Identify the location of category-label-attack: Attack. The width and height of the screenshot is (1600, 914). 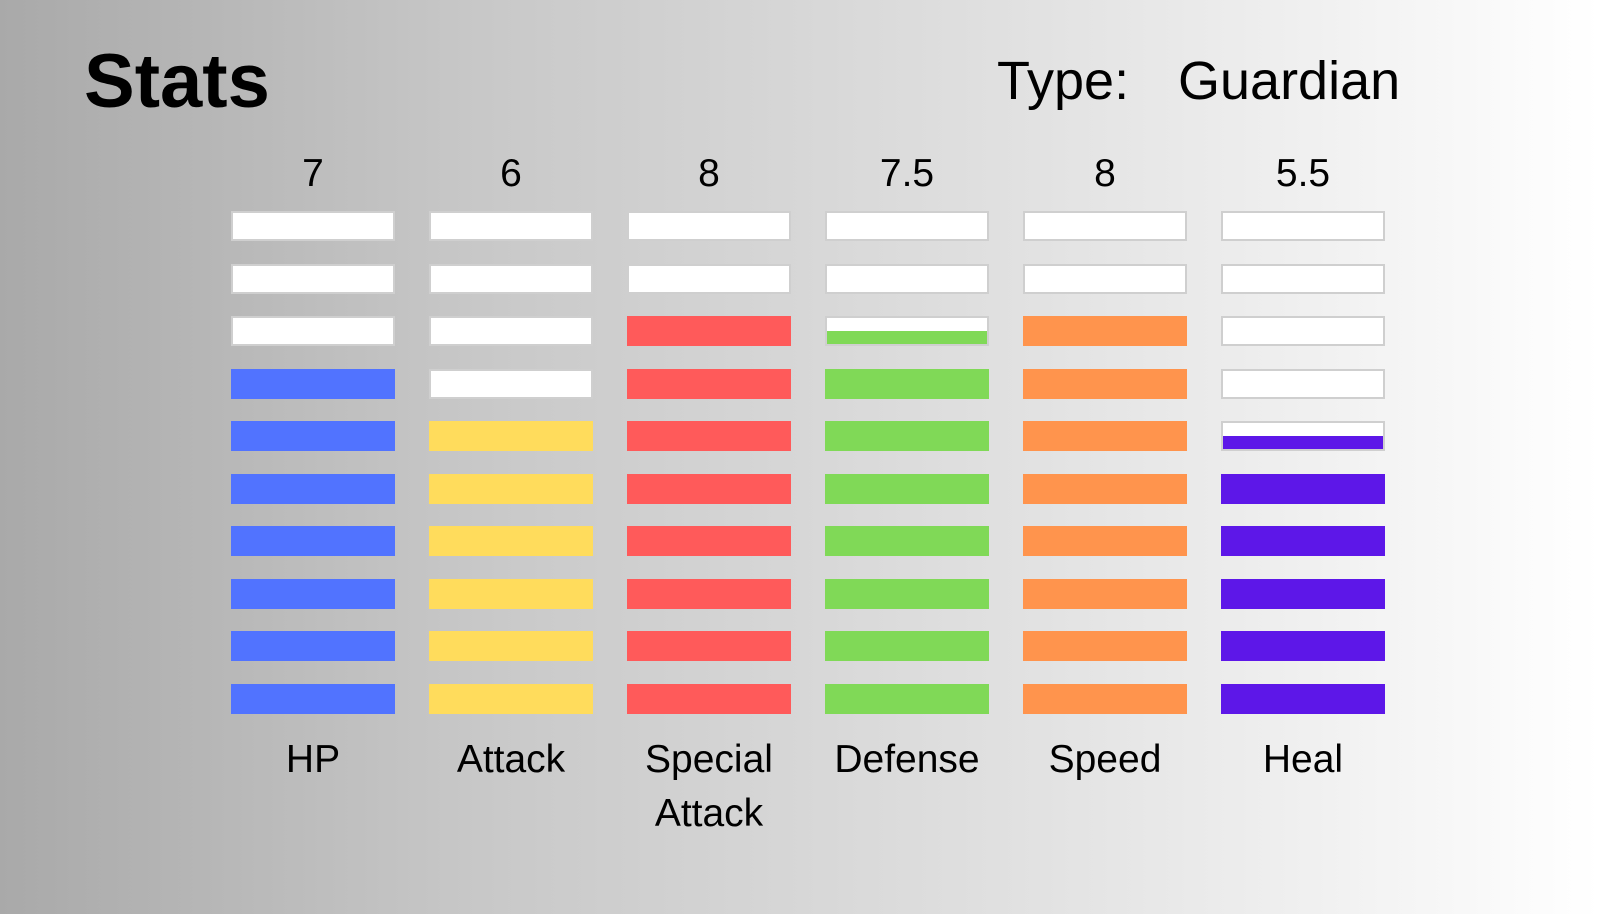
(511, 759).